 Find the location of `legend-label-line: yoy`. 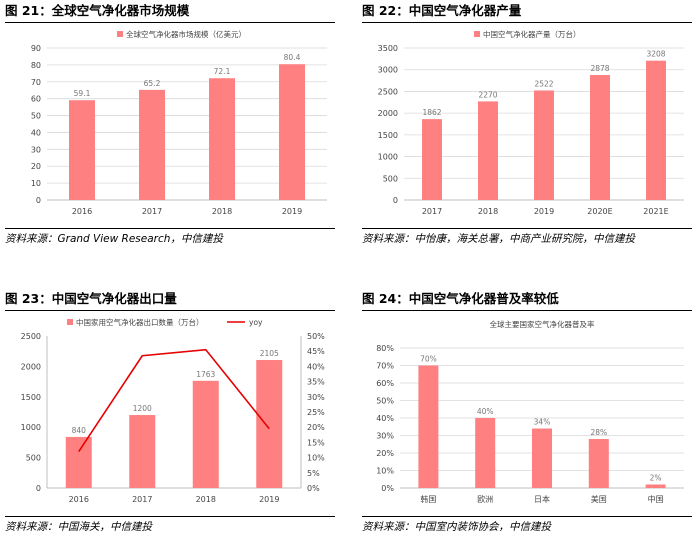

legend-label-line: yoy is located at coordinates (256, 322).